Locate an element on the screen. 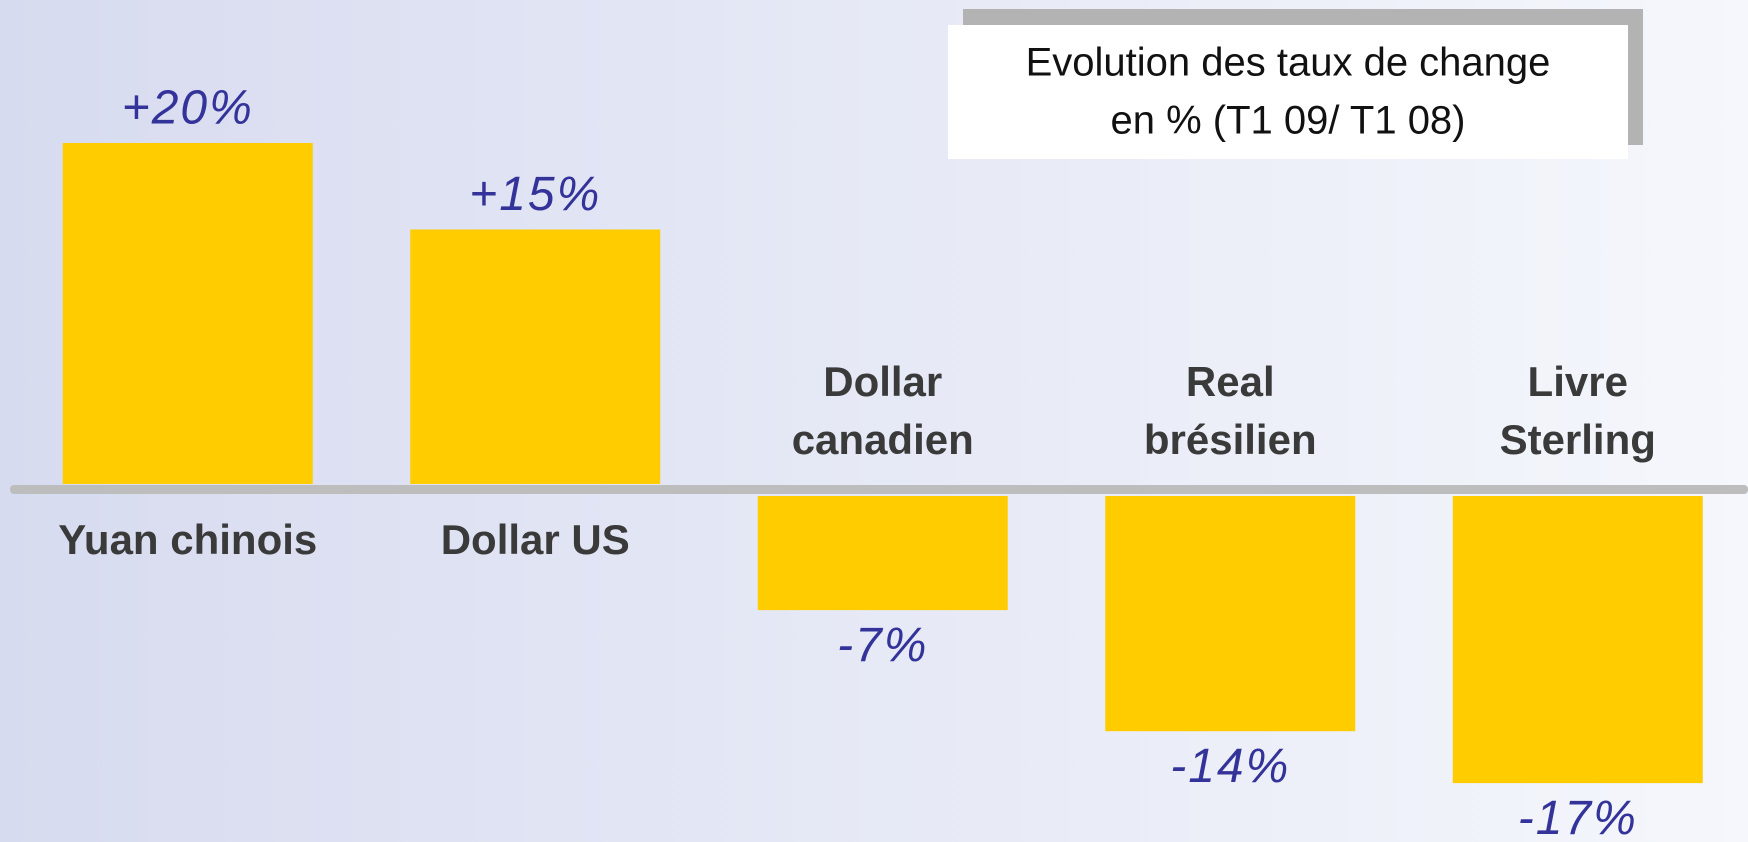 Image resolution: width=1748 pixels, height=842 pixels. category-text: Dollar canadien is located at coordinates (882, 410).